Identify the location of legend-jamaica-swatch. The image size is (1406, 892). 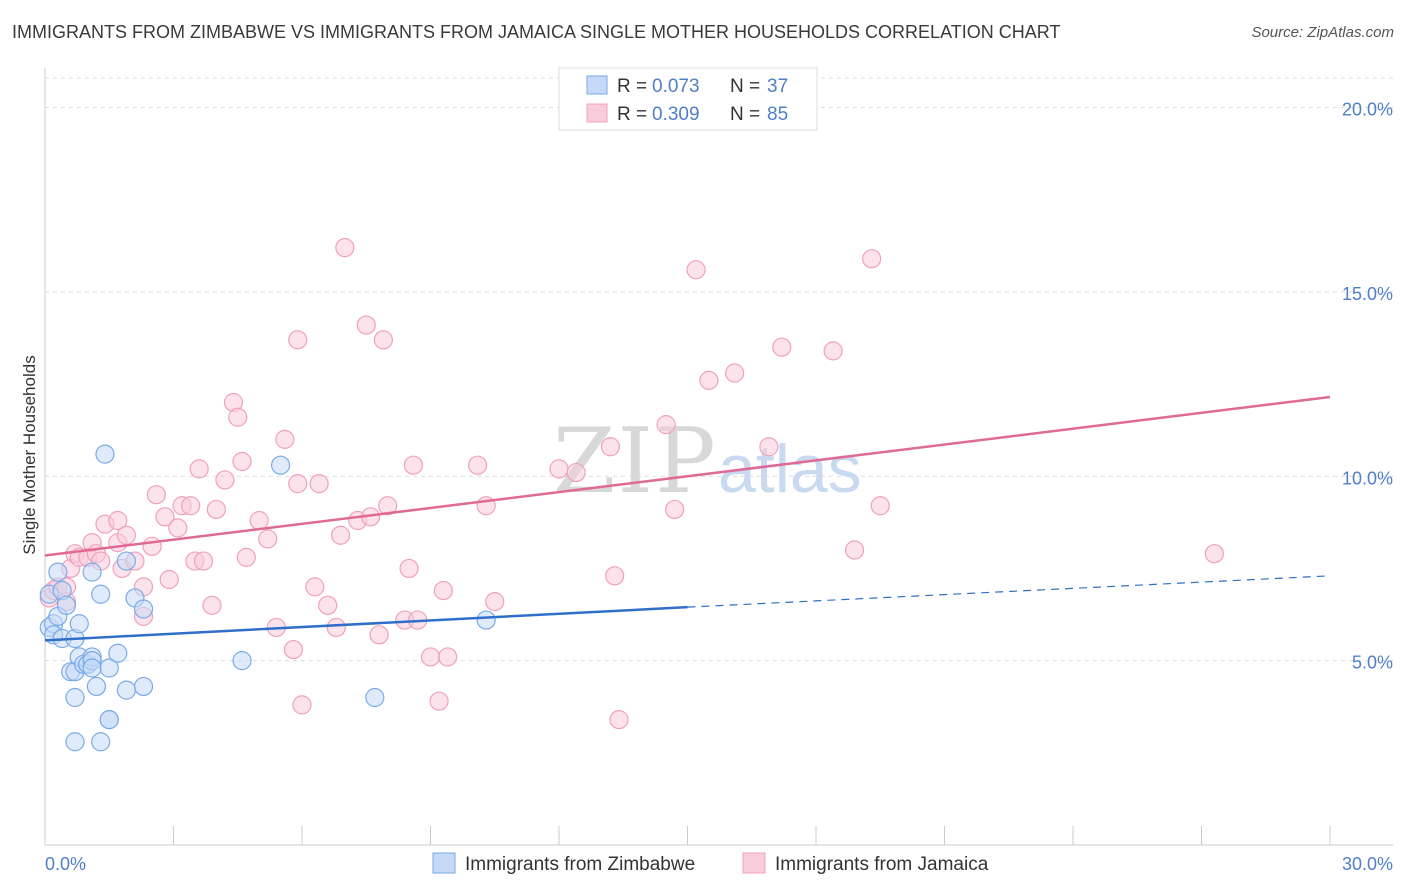
(754, 863).